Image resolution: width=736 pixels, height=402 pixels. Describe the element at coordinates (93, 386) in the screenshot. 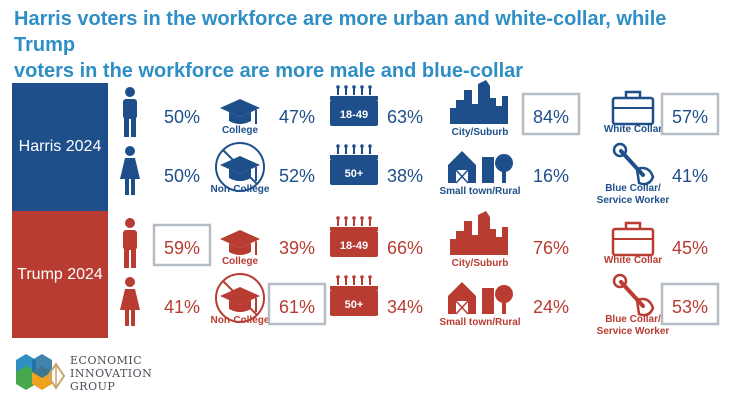

I see `logo-line-3: GROUP` at that location.